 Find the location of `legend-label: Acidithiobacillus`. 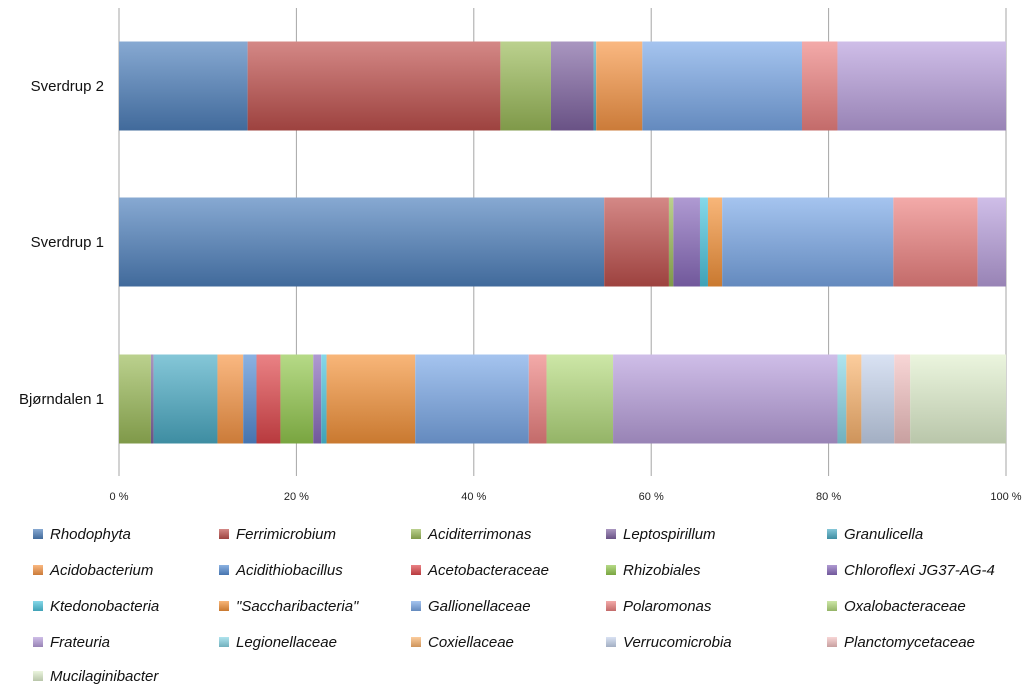

legend-label: Acidithiobacillus is located at coordinates (289, 570).